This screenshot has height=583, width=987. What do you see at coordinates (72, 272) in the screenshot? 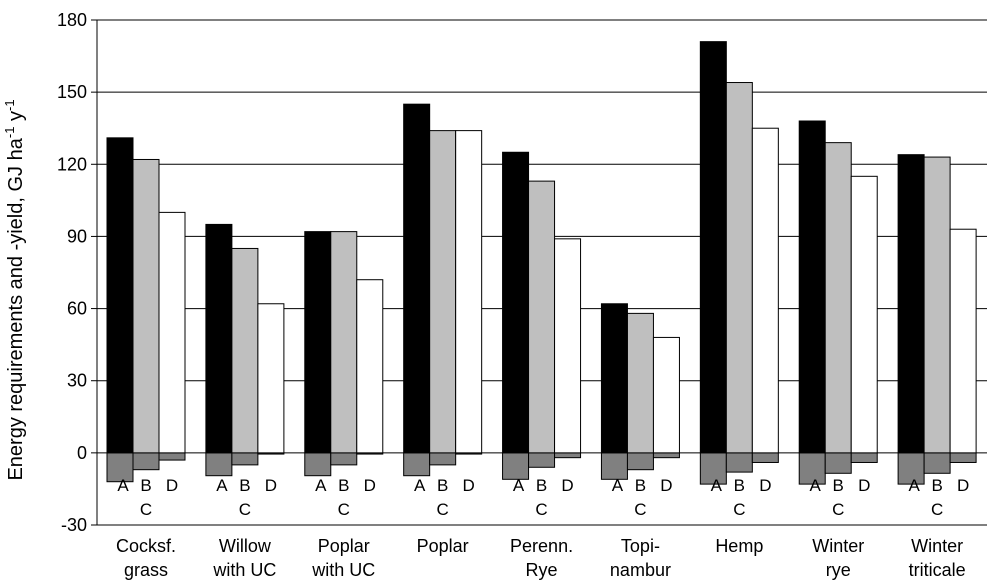
I see `y-tick-labels: 180 150 120 90 60 30 0 -30` at bounding box center [72, 272].